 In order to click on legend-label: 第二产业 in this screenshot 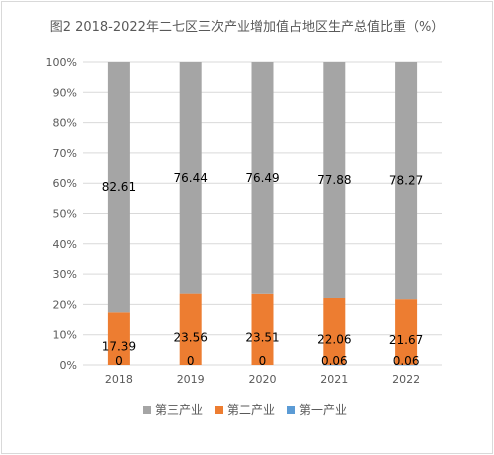, I will do `click(251, 410)`.